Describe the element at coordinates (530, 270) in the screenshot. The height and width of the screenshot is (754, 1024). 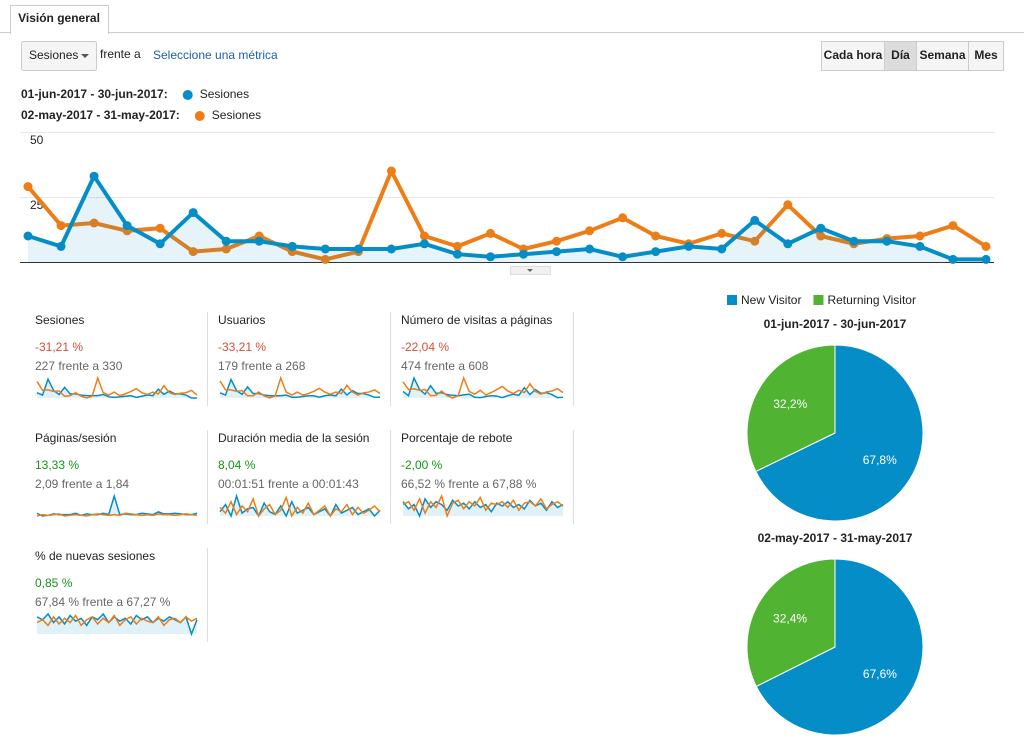
I see `collapse-arrow` at that location.